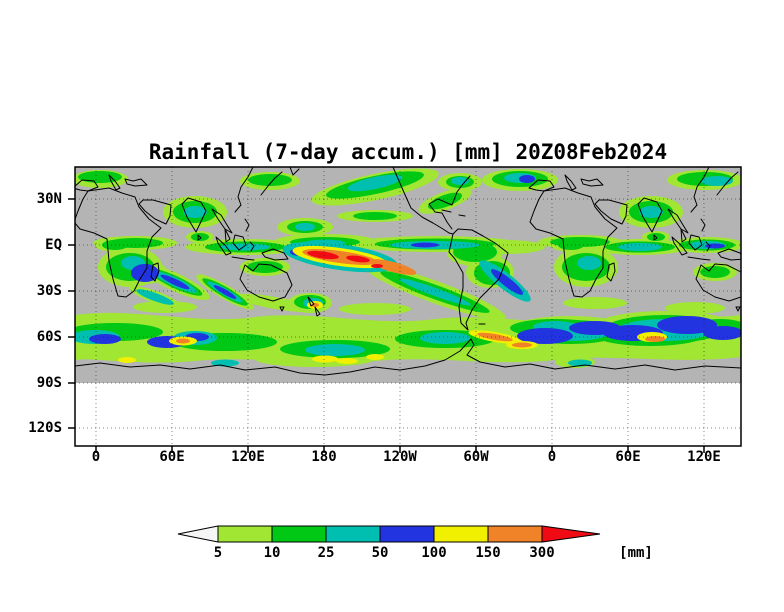 Image resolution: width=784 pixels, height=612 pixels. What do you see at coordinates (326, 553) in the screenshot?
I see `colorbar-label-25: 25` at bounding box center [326, 553].